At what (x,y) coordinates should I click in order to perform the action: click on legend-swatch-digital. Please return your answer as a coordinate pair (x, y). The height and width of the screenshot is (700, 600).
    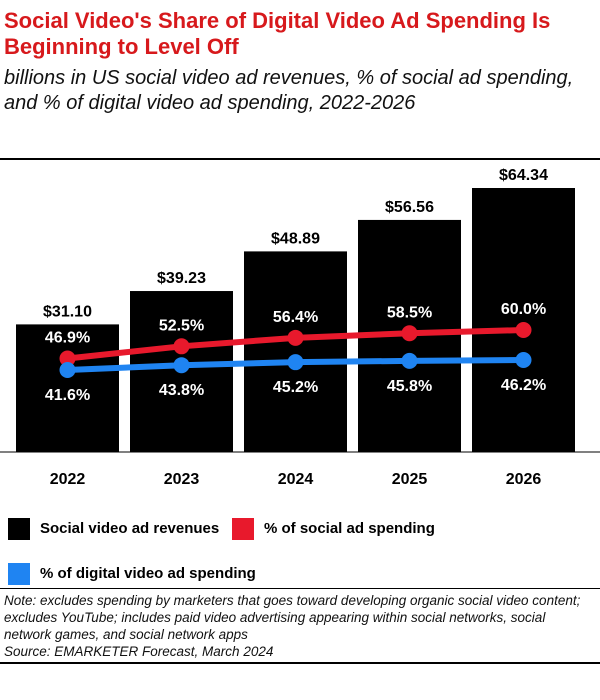
    Looking at the image, I should click on (19, 574).